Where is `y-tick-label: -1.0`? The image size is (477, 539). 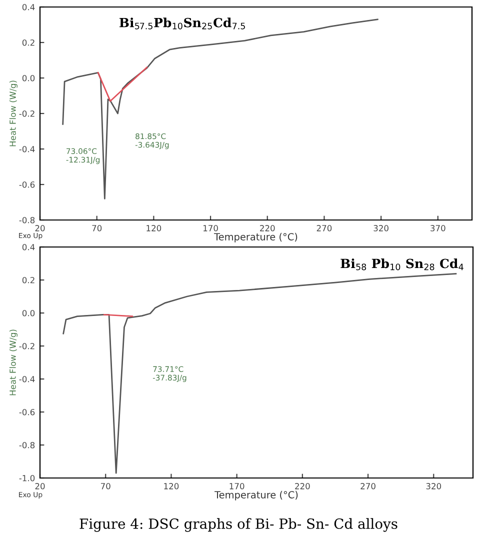 y-tick-label: -1.0 is located at coordinates (27, 478).